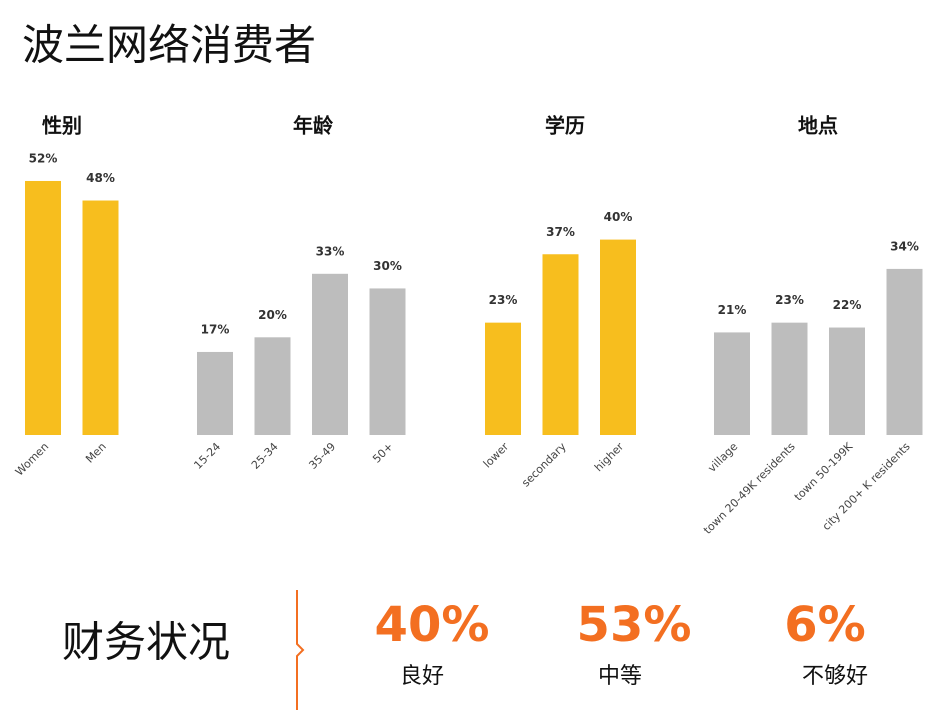  I want to click on category-label: Women, so click(32, 459).